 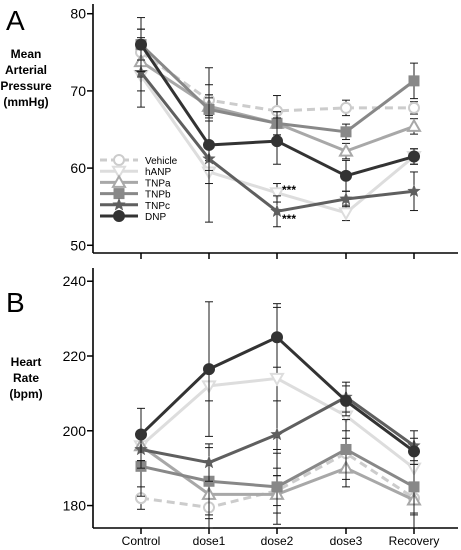 I want to click on panel-b-letter: B, so click(x=15, y=302).